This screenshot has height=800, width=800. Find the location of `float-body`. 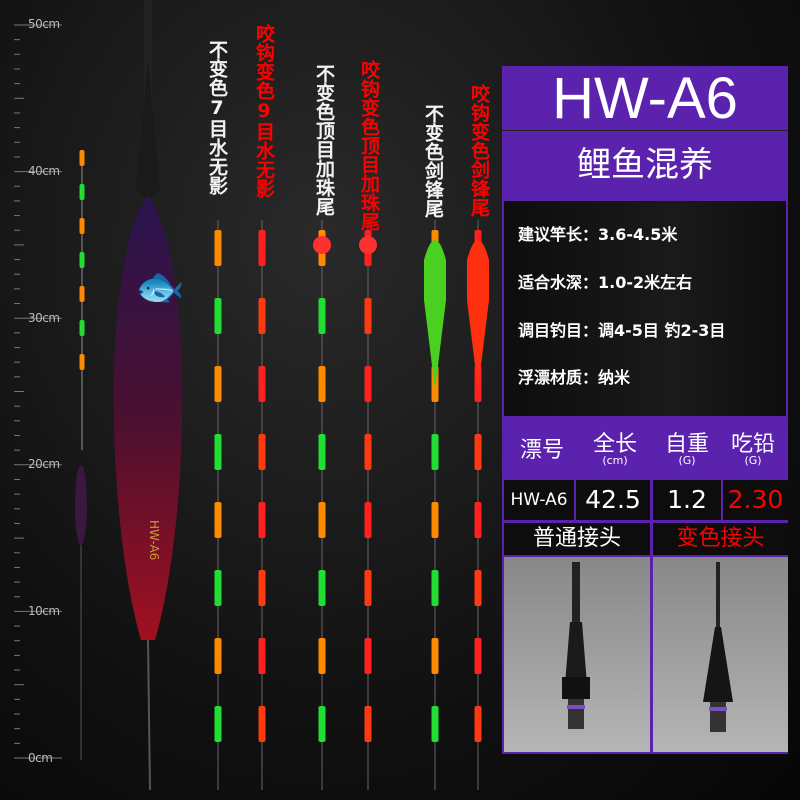

float-body is located at coordinates (148, 417).